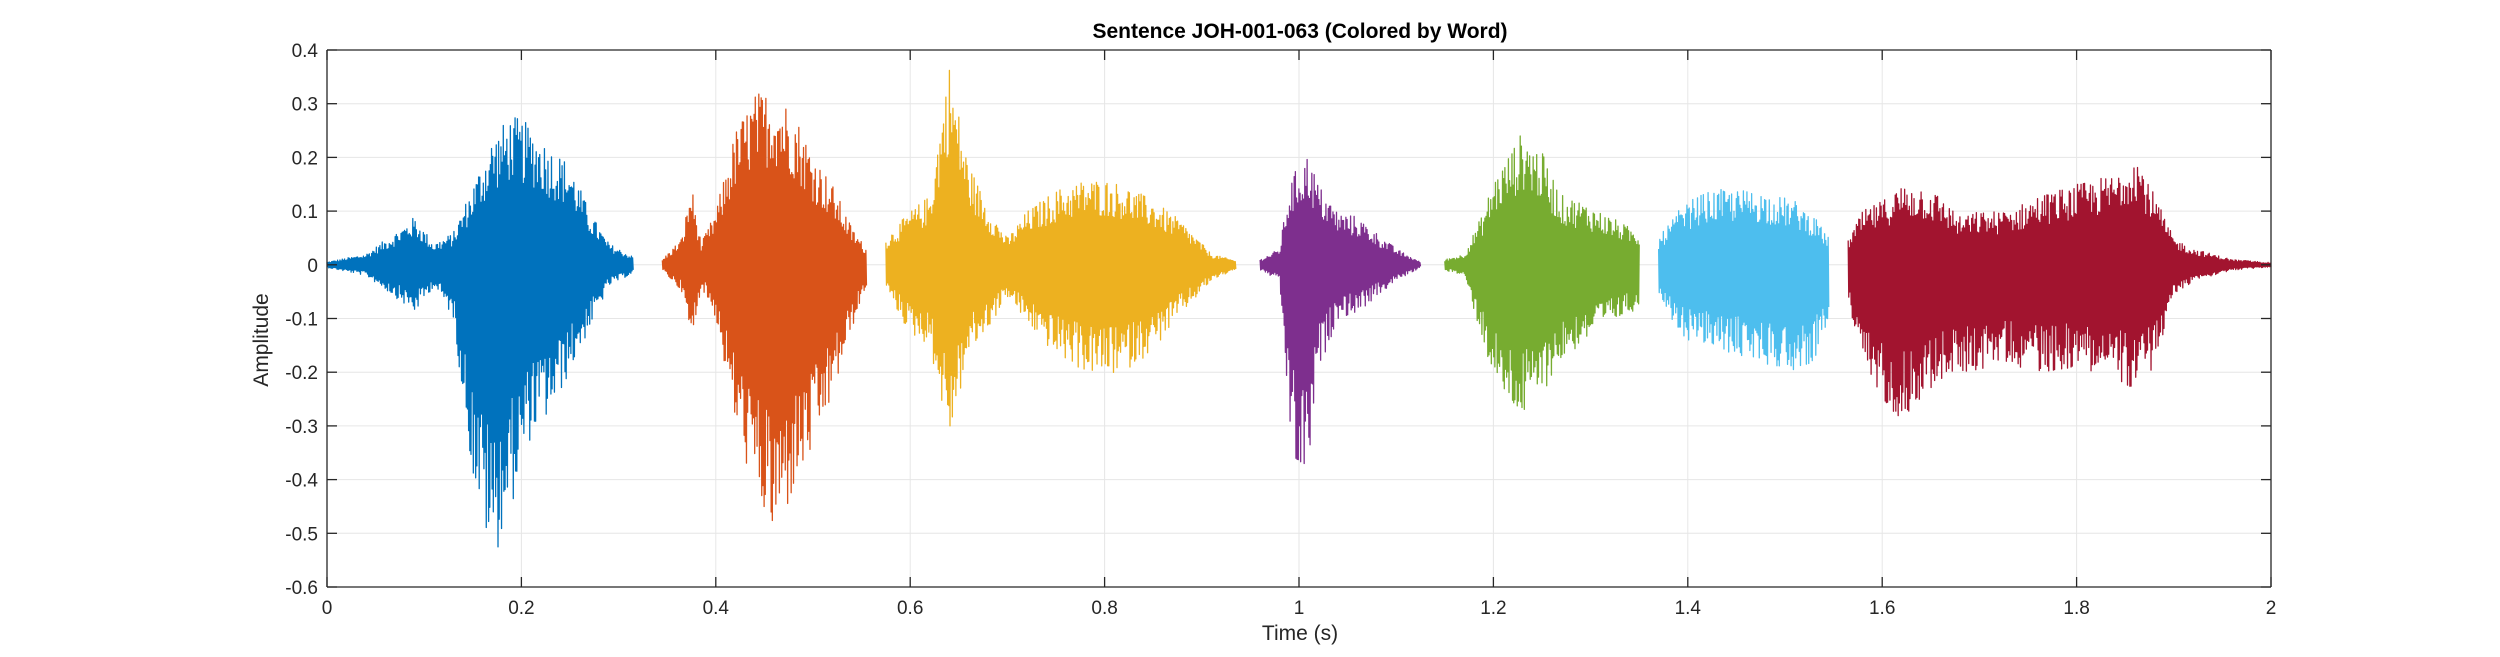  I want to click on y-tick-label-8: 0.2, so click(305, 158).